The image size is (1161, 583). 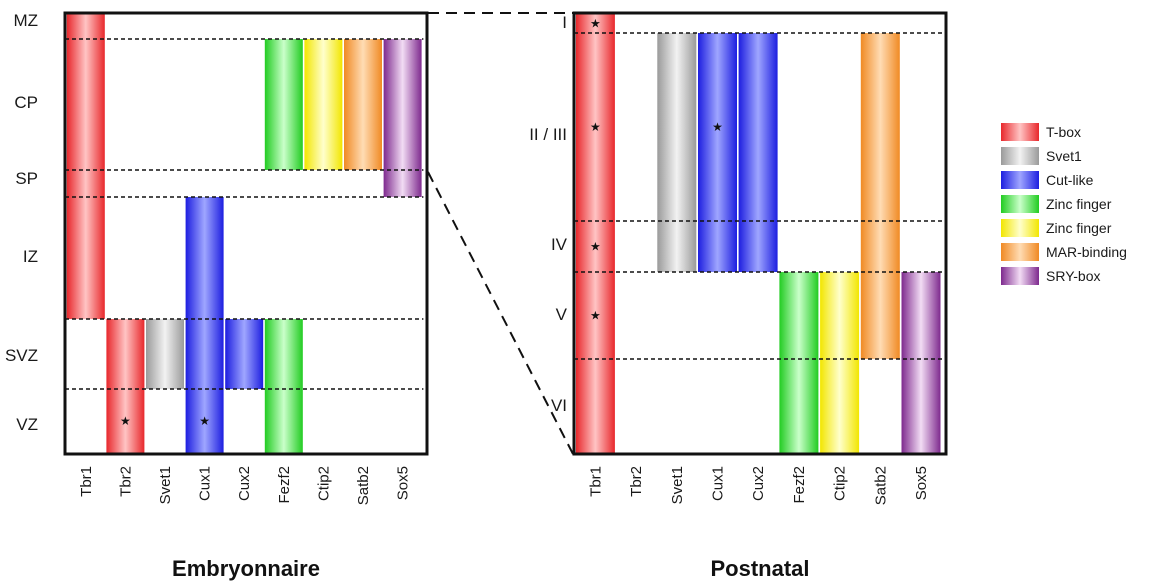 I want to click on embryonic-gene-label-tbr2: Tbr2, so click(x=125, y=481).